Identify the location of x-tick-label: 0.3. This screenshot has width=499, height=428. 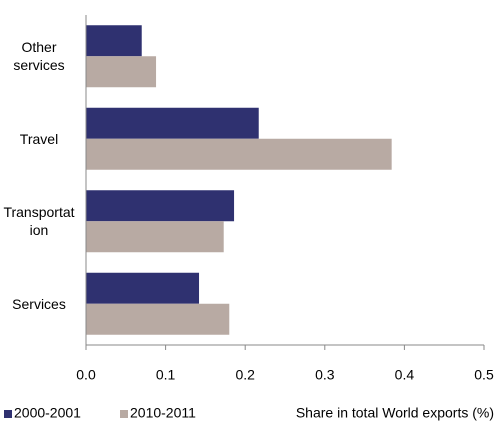
(325, 375).